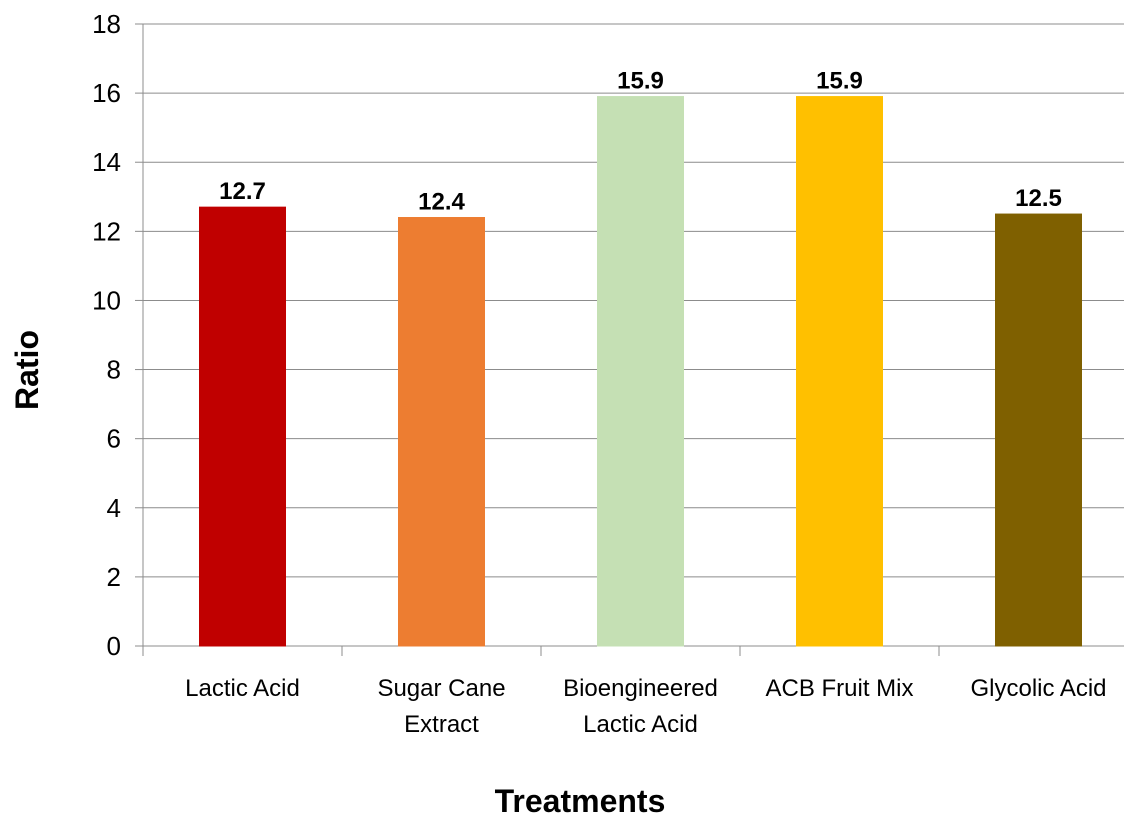 The image size is (1124, 813). What do you see at coordinates (106, 231) in the screenshot?
I see `y-tick-label: 12` at bounding box center [106, 231].